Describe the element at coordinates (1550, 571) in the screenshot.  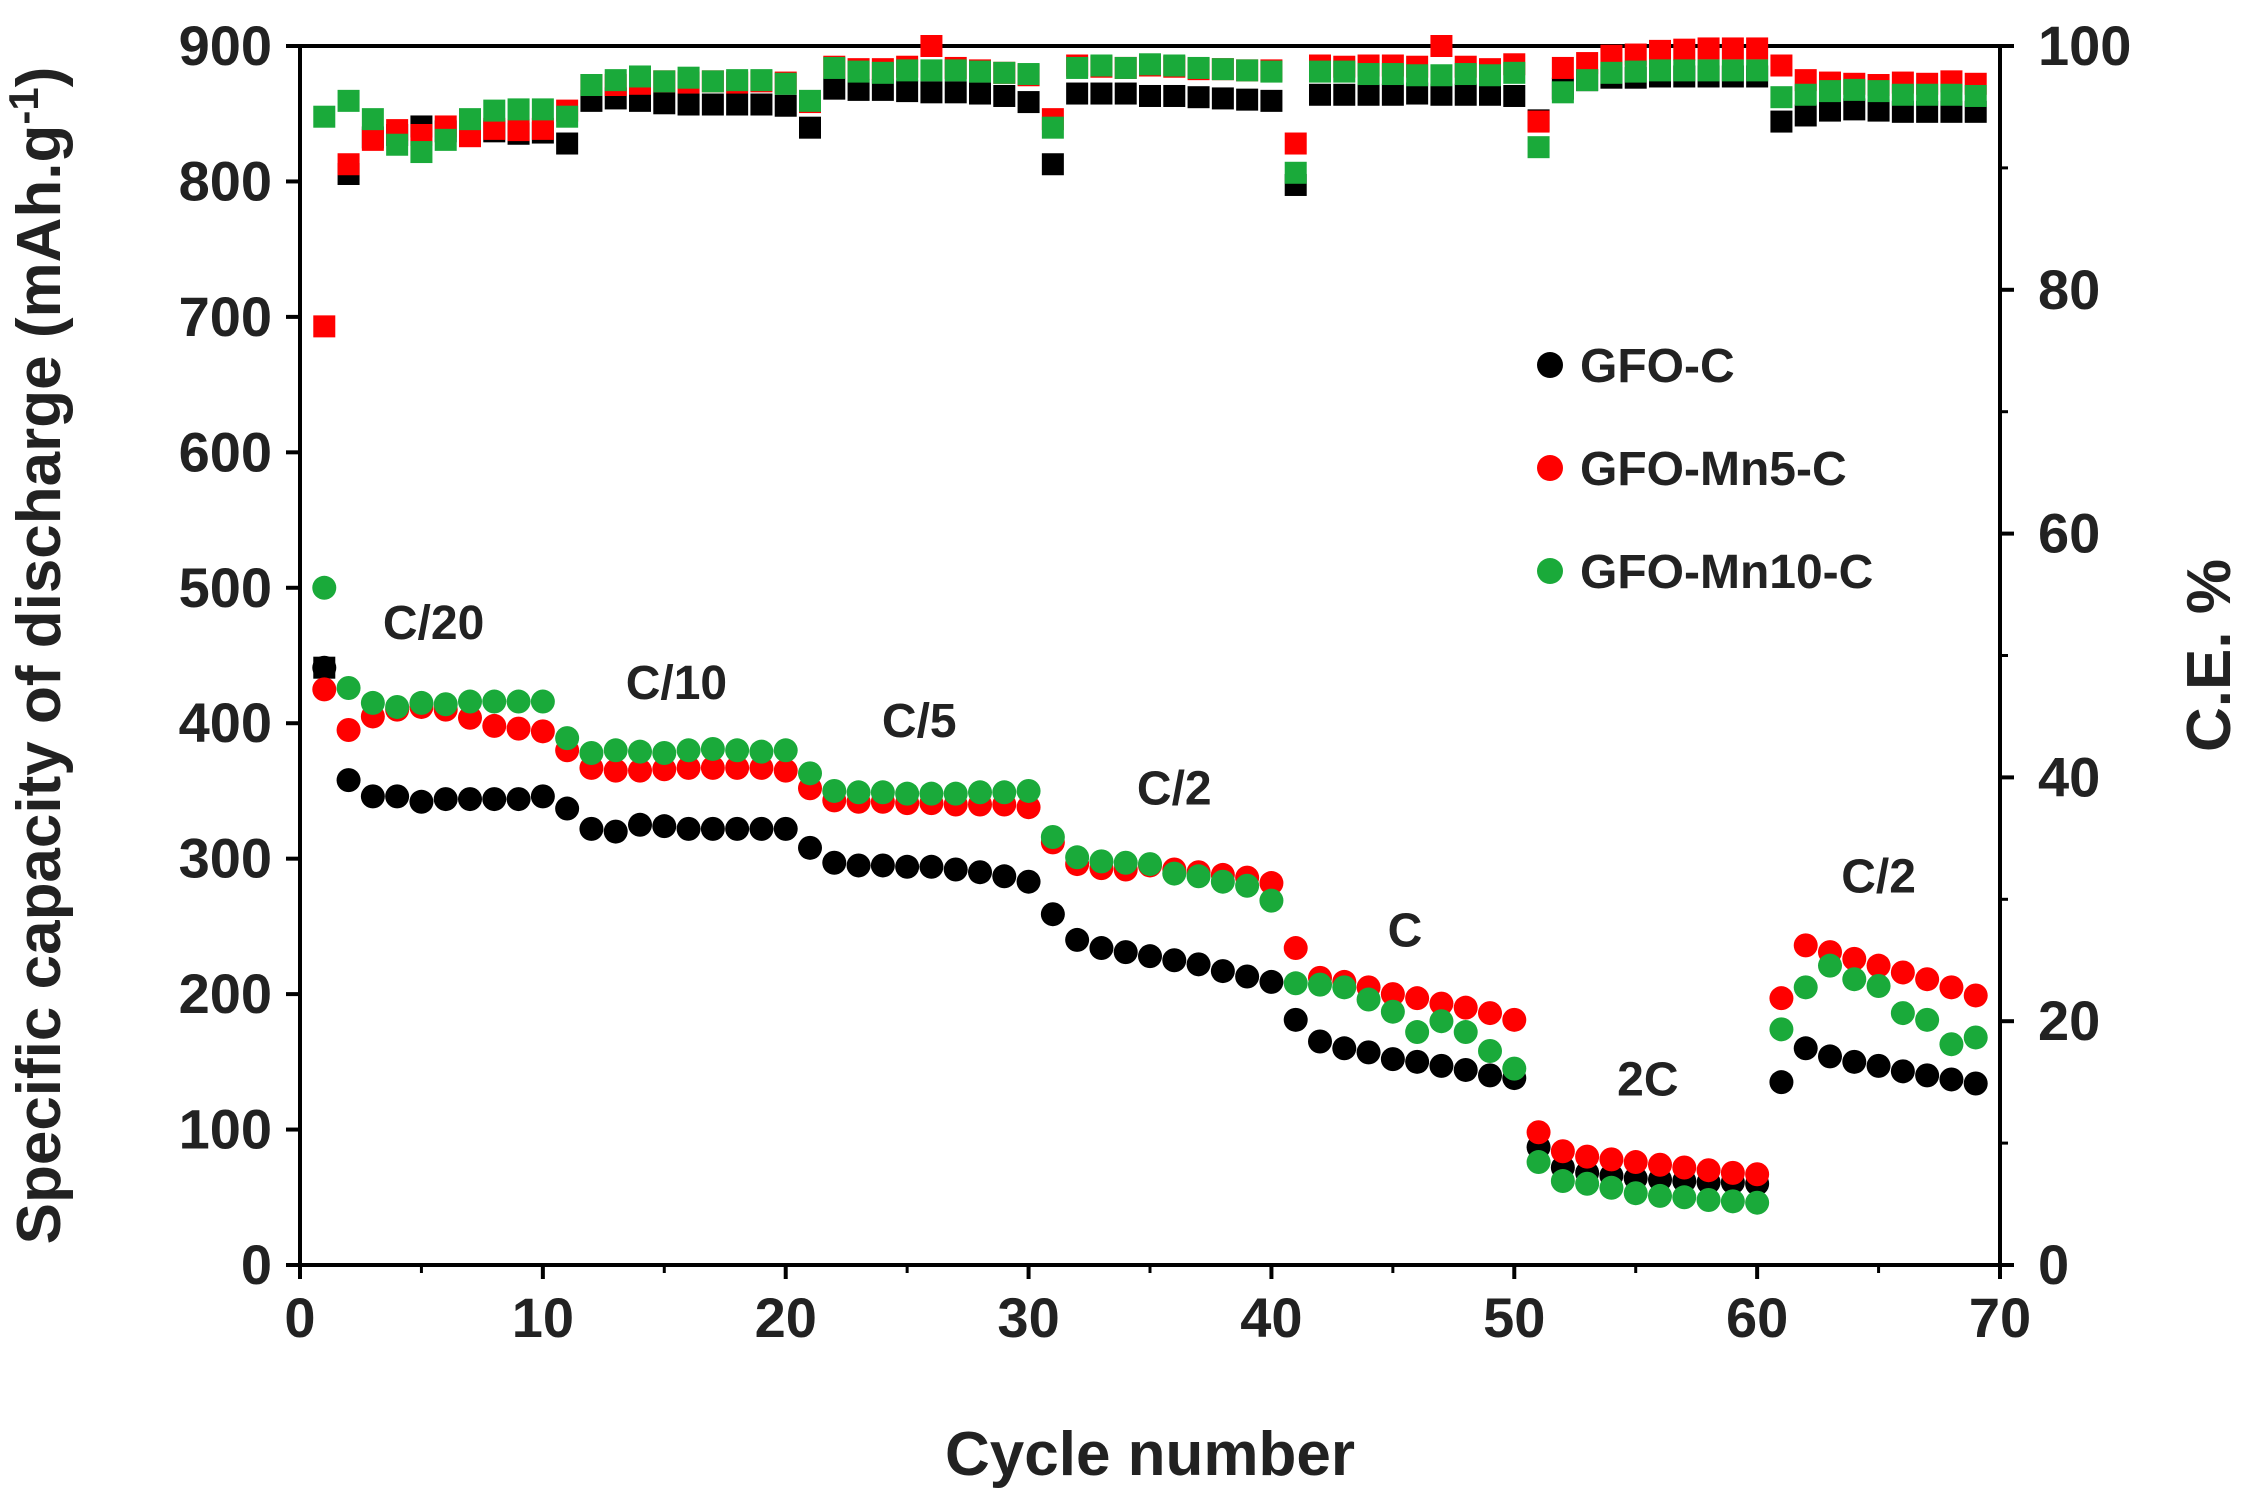
I see `legend-marker` at that location.